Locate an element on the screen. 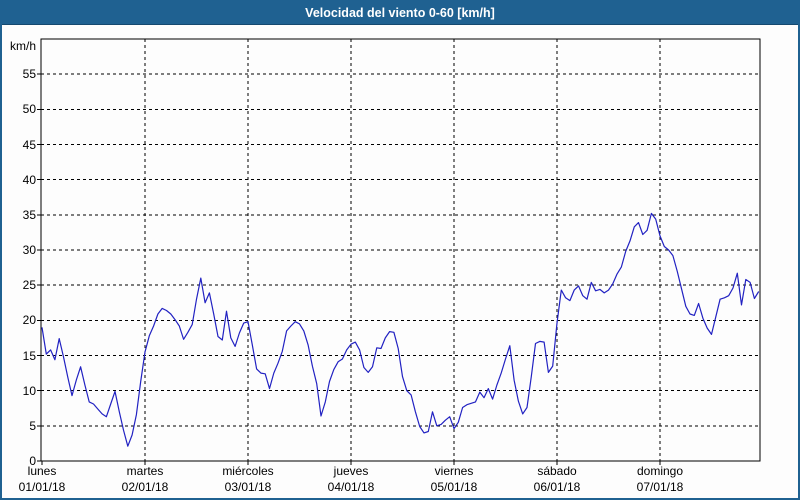  y-tick-label: 0 is located at coordinates (32, 461).